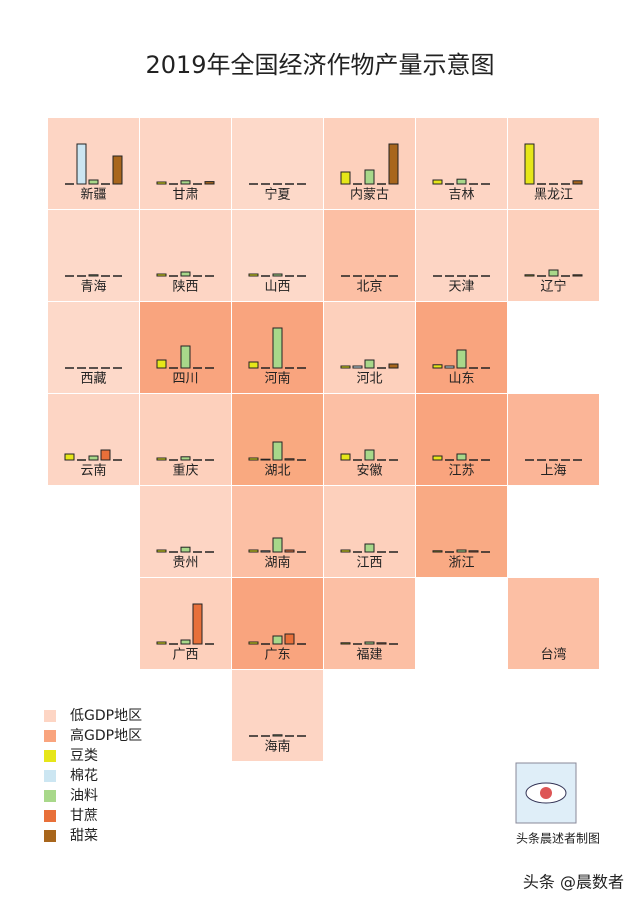 The image size is (640, 906). Describe the element at coordinates (277, 471) in the screenshot. I see `tile-label: 湖北` at that location.